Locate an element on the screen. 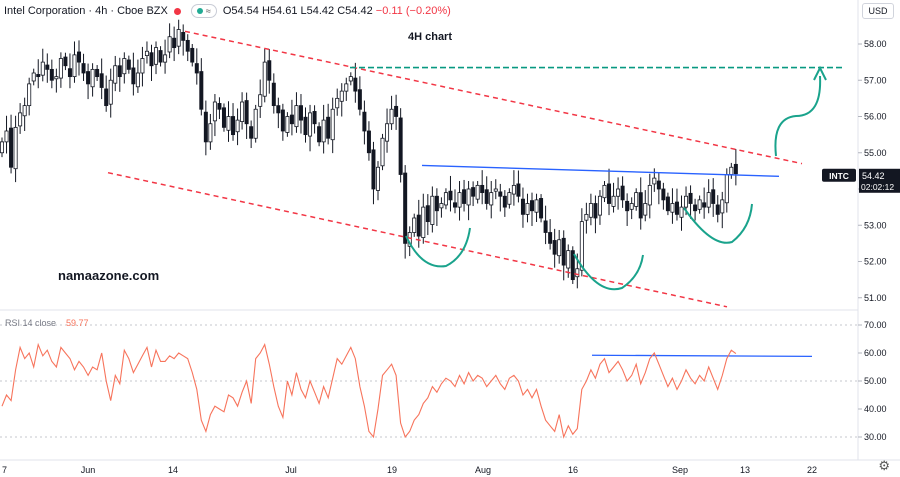 Image resolution: width=900 pixels, height=477 pixels. price-tick-label: 56.00 is located at coordinates (875, 117).